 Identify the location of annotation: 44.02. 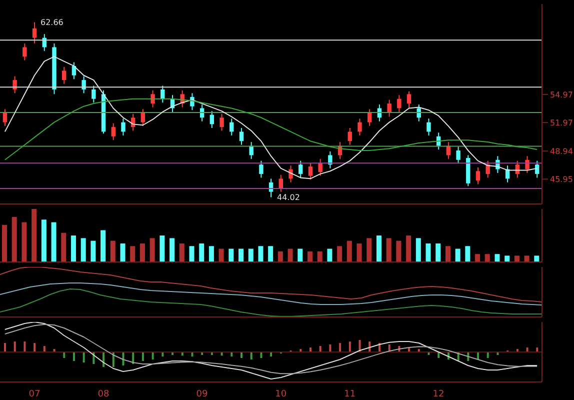
(288, 197).